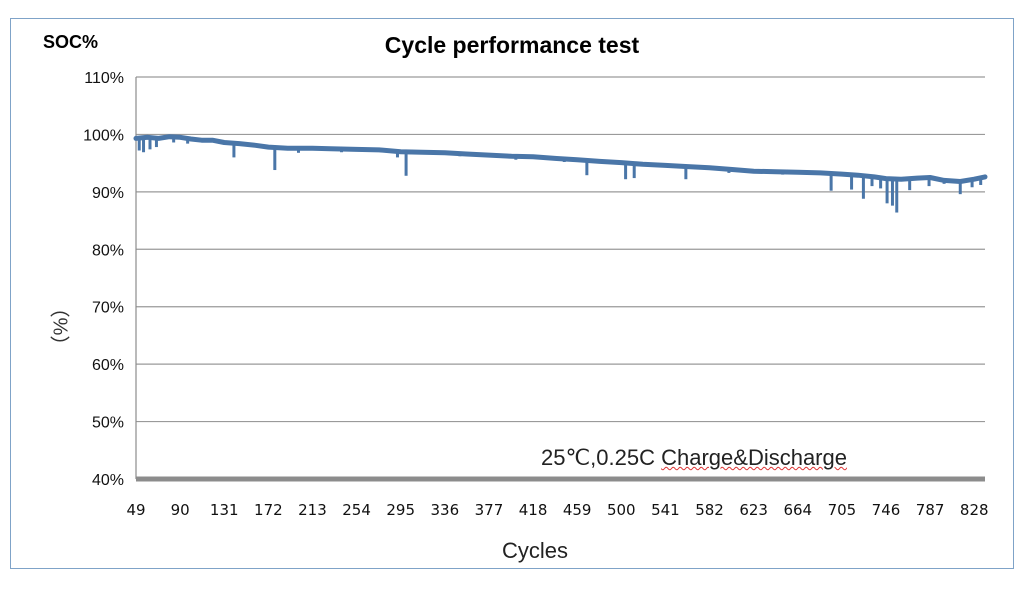 This screenshot has width=1024, height=591. What do you see at coordinates (974, 510) in the screenshot?
I see `x-tick-label: 828` at bounding box center [974, 510].